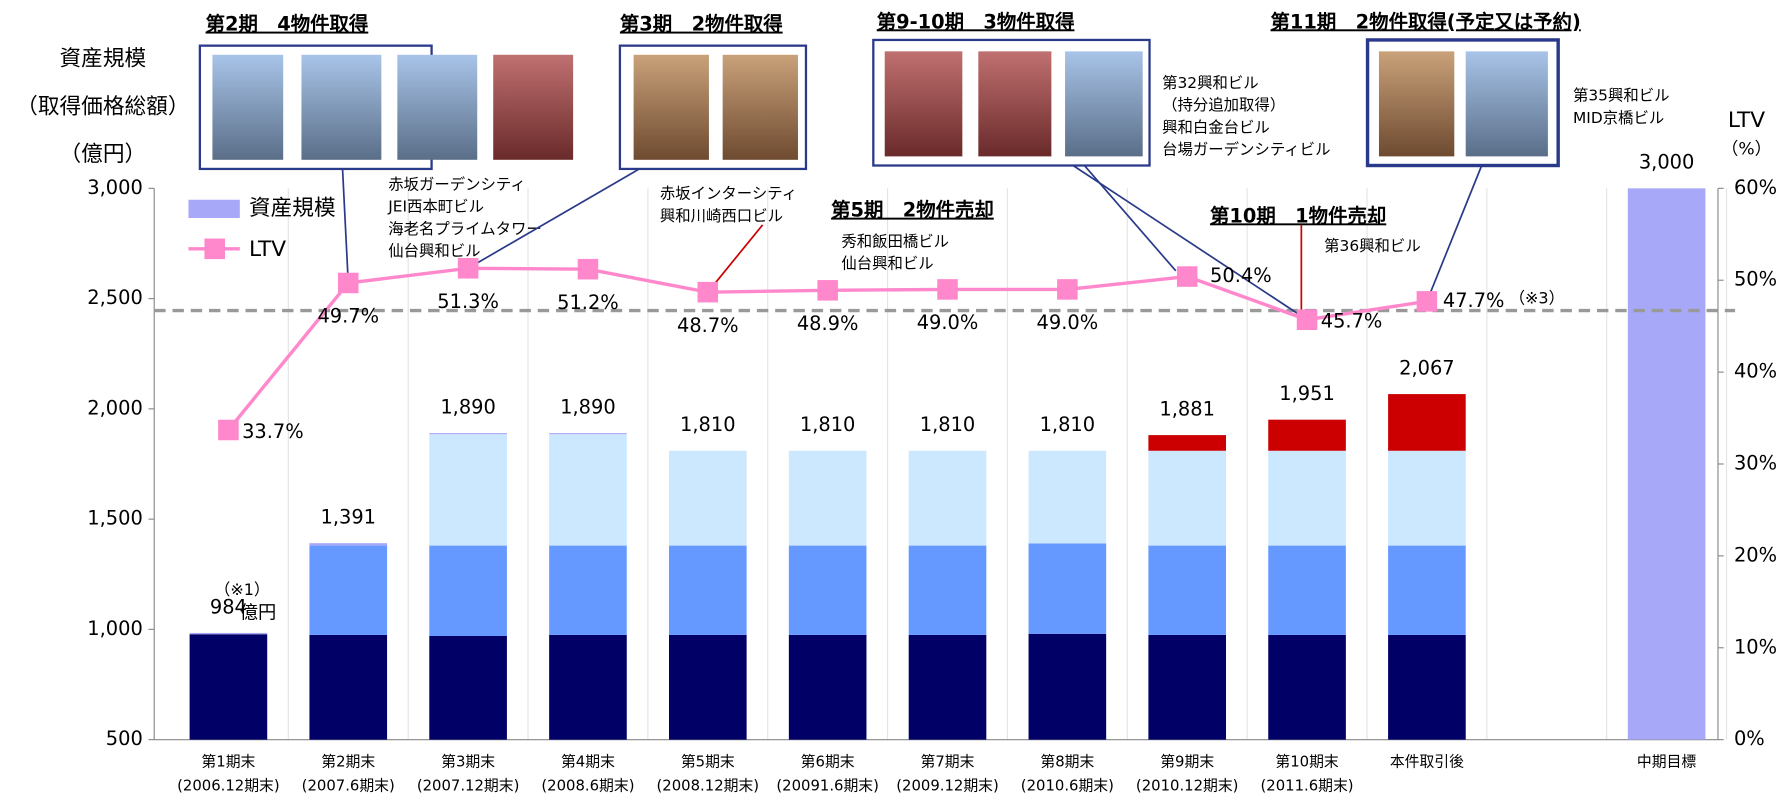 Image resolution: width=1790 pixels, height=799 pixels. Describe the element at coordinates (103, 58) in the screenshot. I see `y-axis-title: 資産規模` at that location.